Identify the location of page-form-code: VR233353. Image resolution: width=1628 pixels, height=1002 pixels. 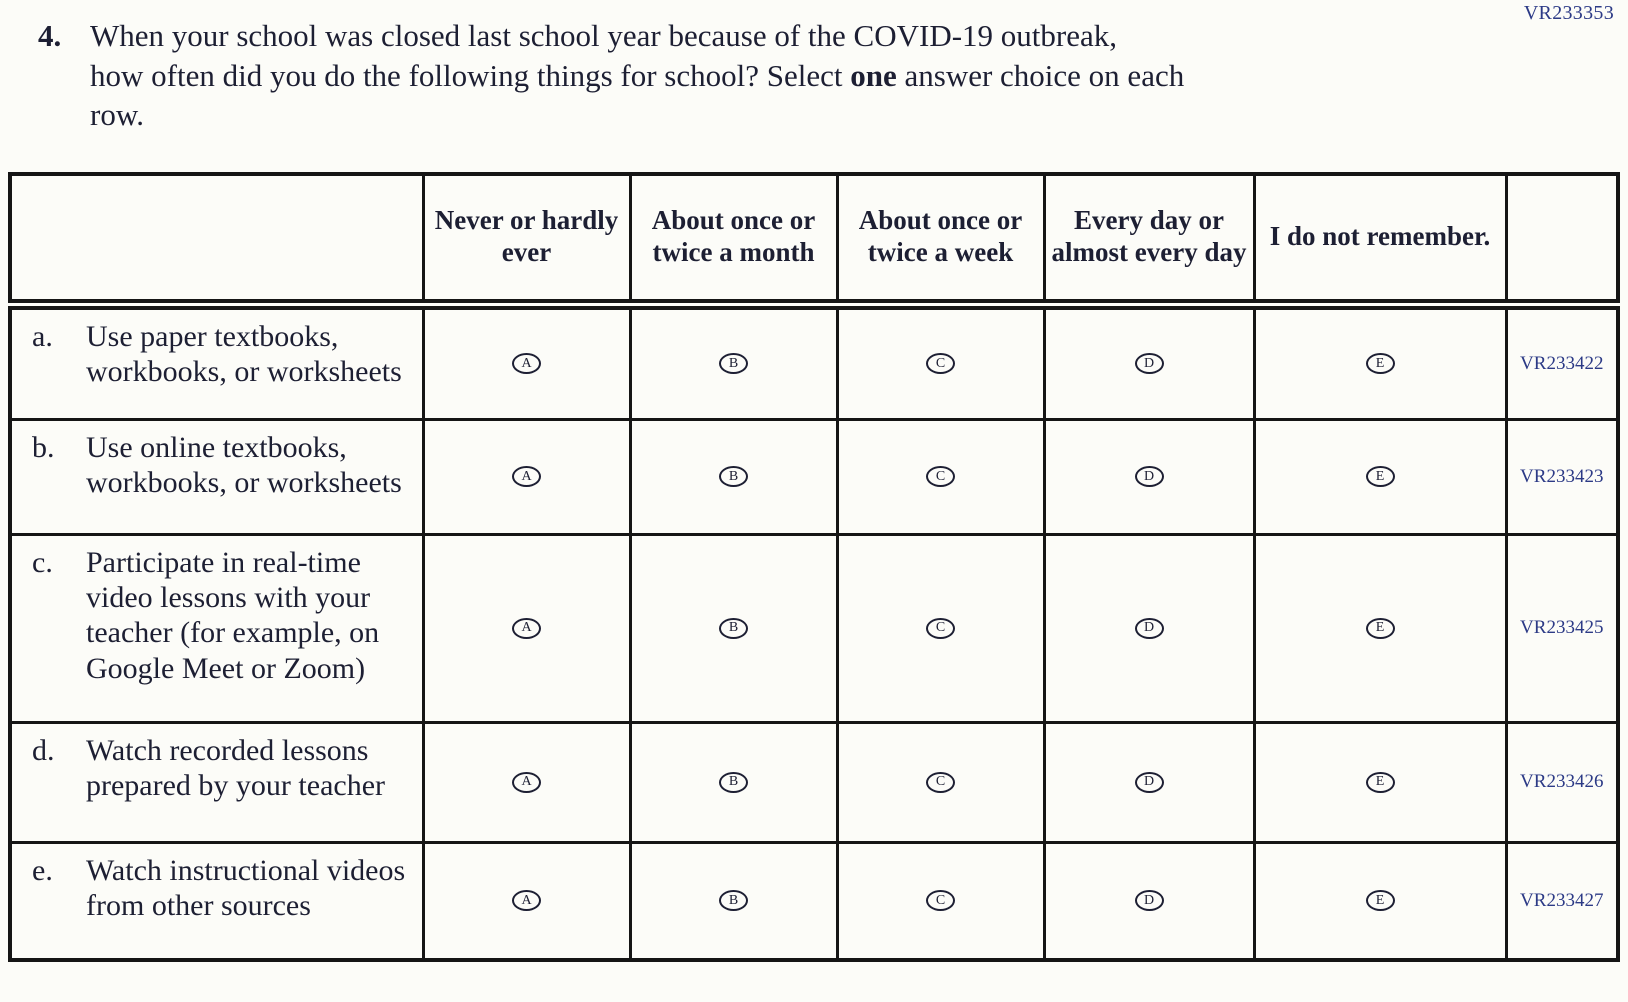
(1568, 13).